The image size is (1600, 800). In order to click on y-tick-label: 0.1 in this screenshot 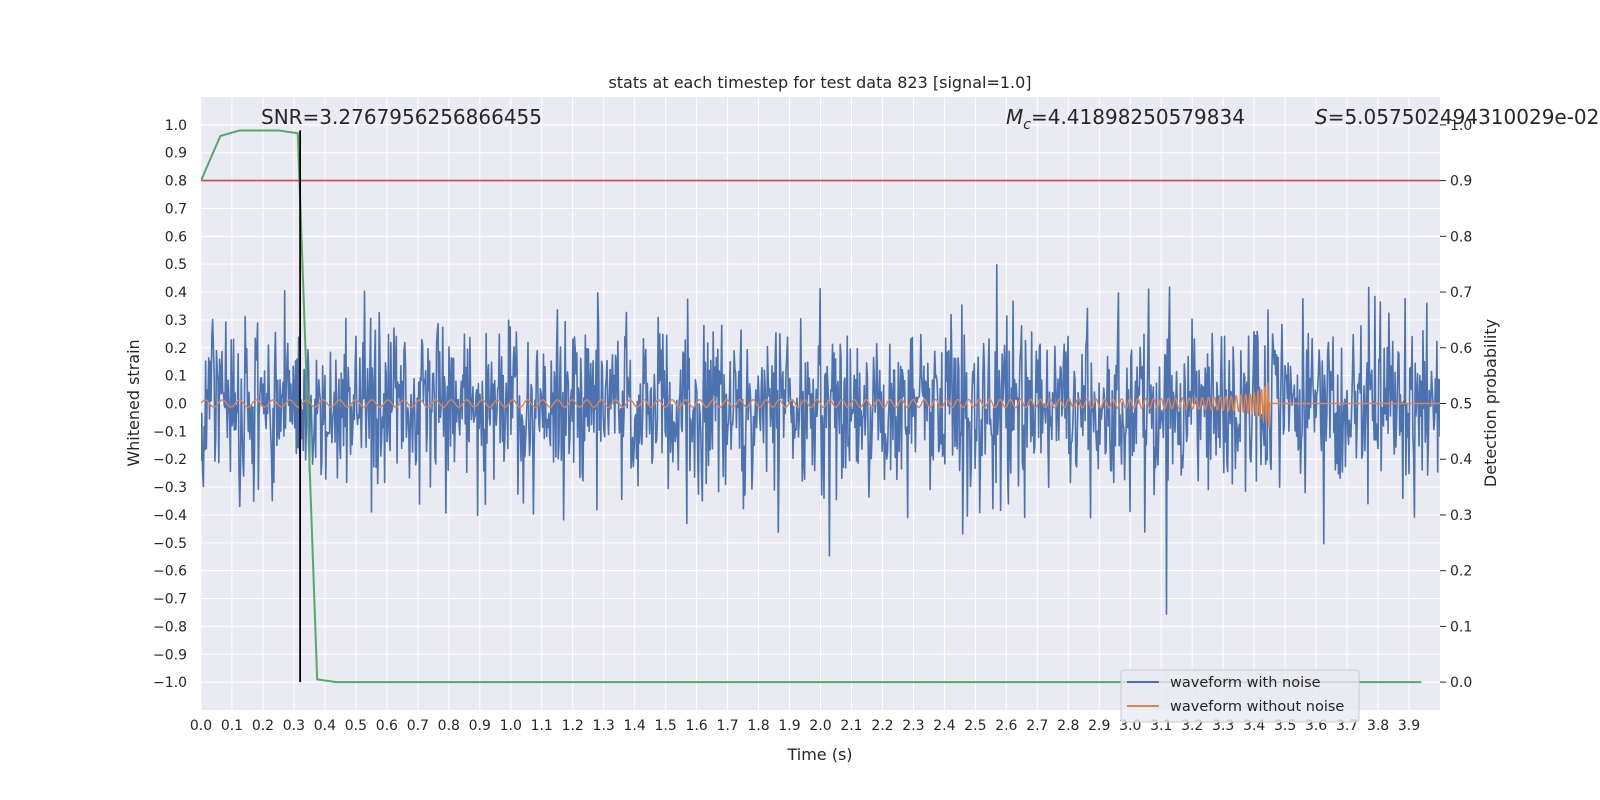, I will do `click(176, 377)`.